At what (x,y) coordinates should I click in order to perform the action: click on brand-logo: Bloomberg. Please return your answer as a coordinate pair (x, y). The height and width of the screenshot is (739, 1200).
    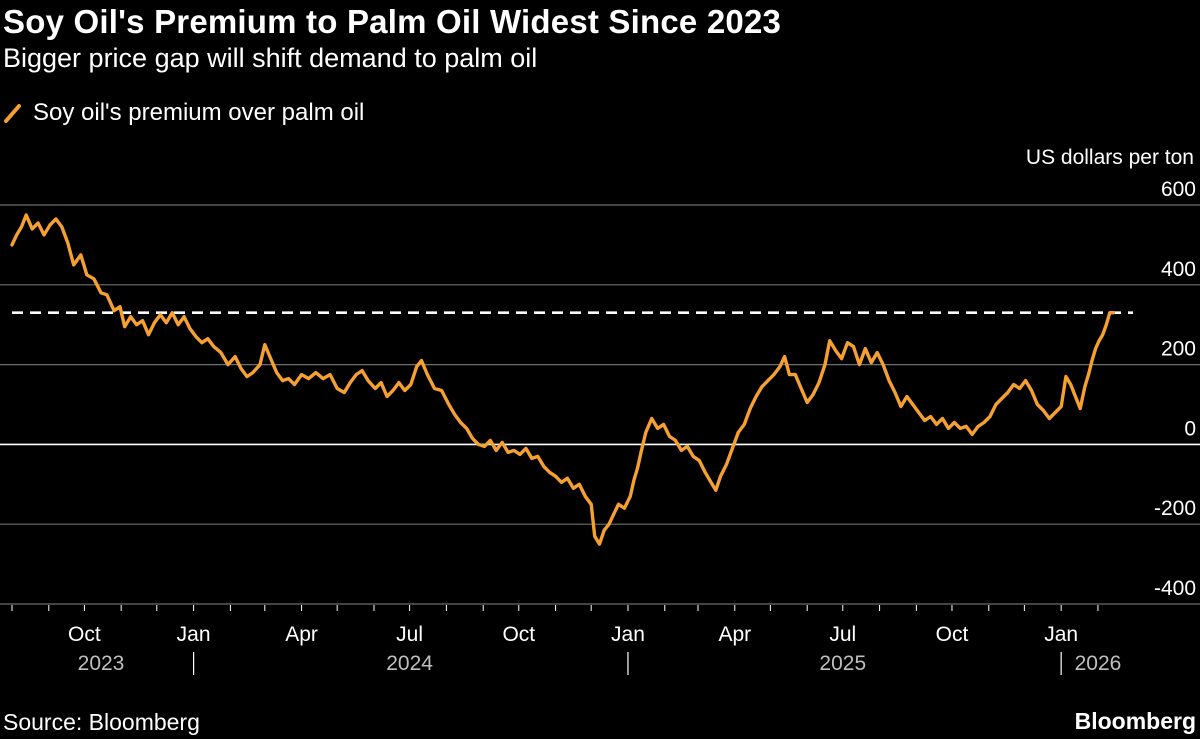
    Looking at the image, I should click on (1135, 721).